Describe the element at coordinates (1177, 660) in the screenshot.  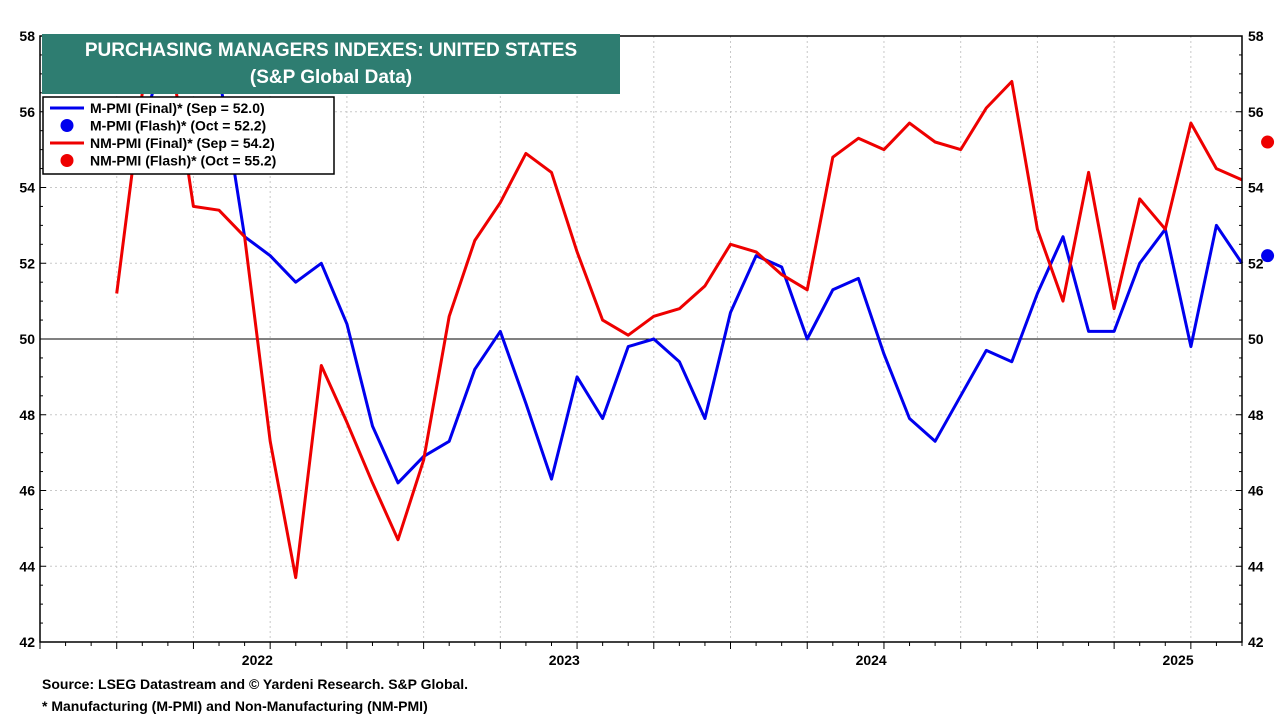
I see `x-tick-label: 2025` at that location.